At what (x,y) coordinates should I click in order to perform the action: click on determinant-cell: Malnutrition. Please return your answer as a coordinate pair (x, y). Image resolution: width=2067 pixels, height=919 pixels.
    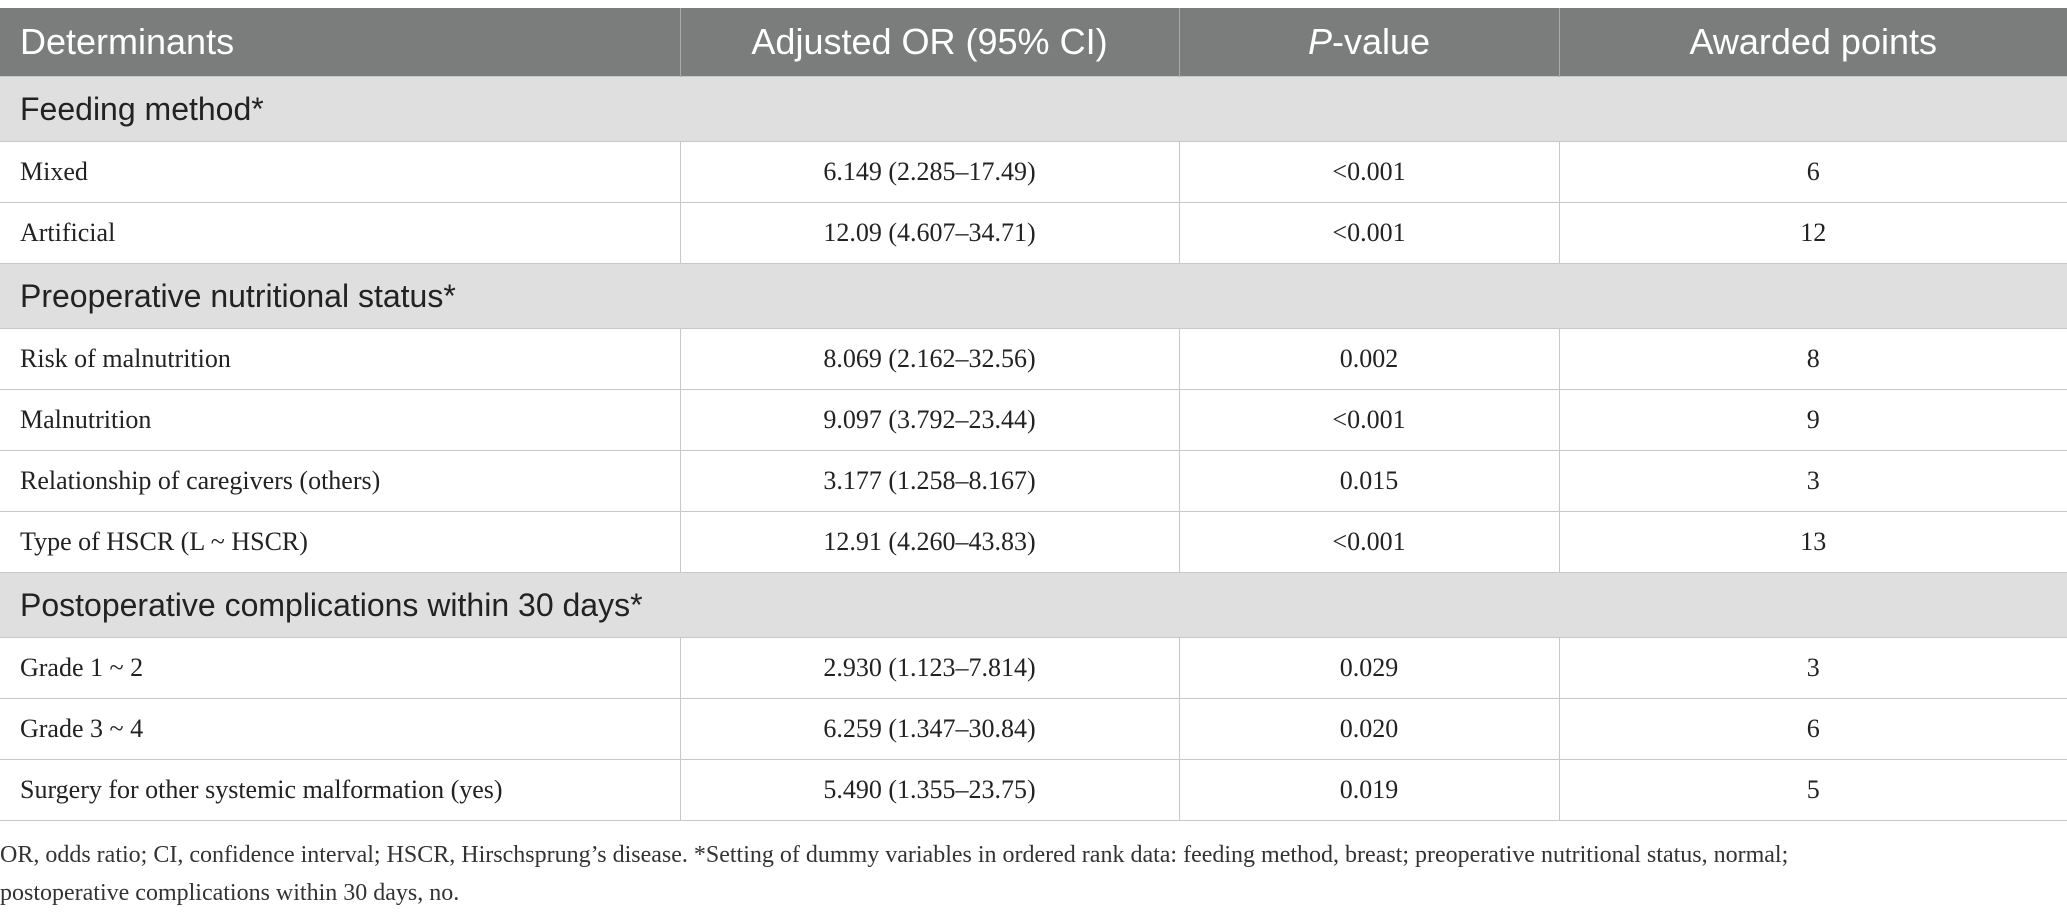
    Looking at the image, I should click on (340, 420).